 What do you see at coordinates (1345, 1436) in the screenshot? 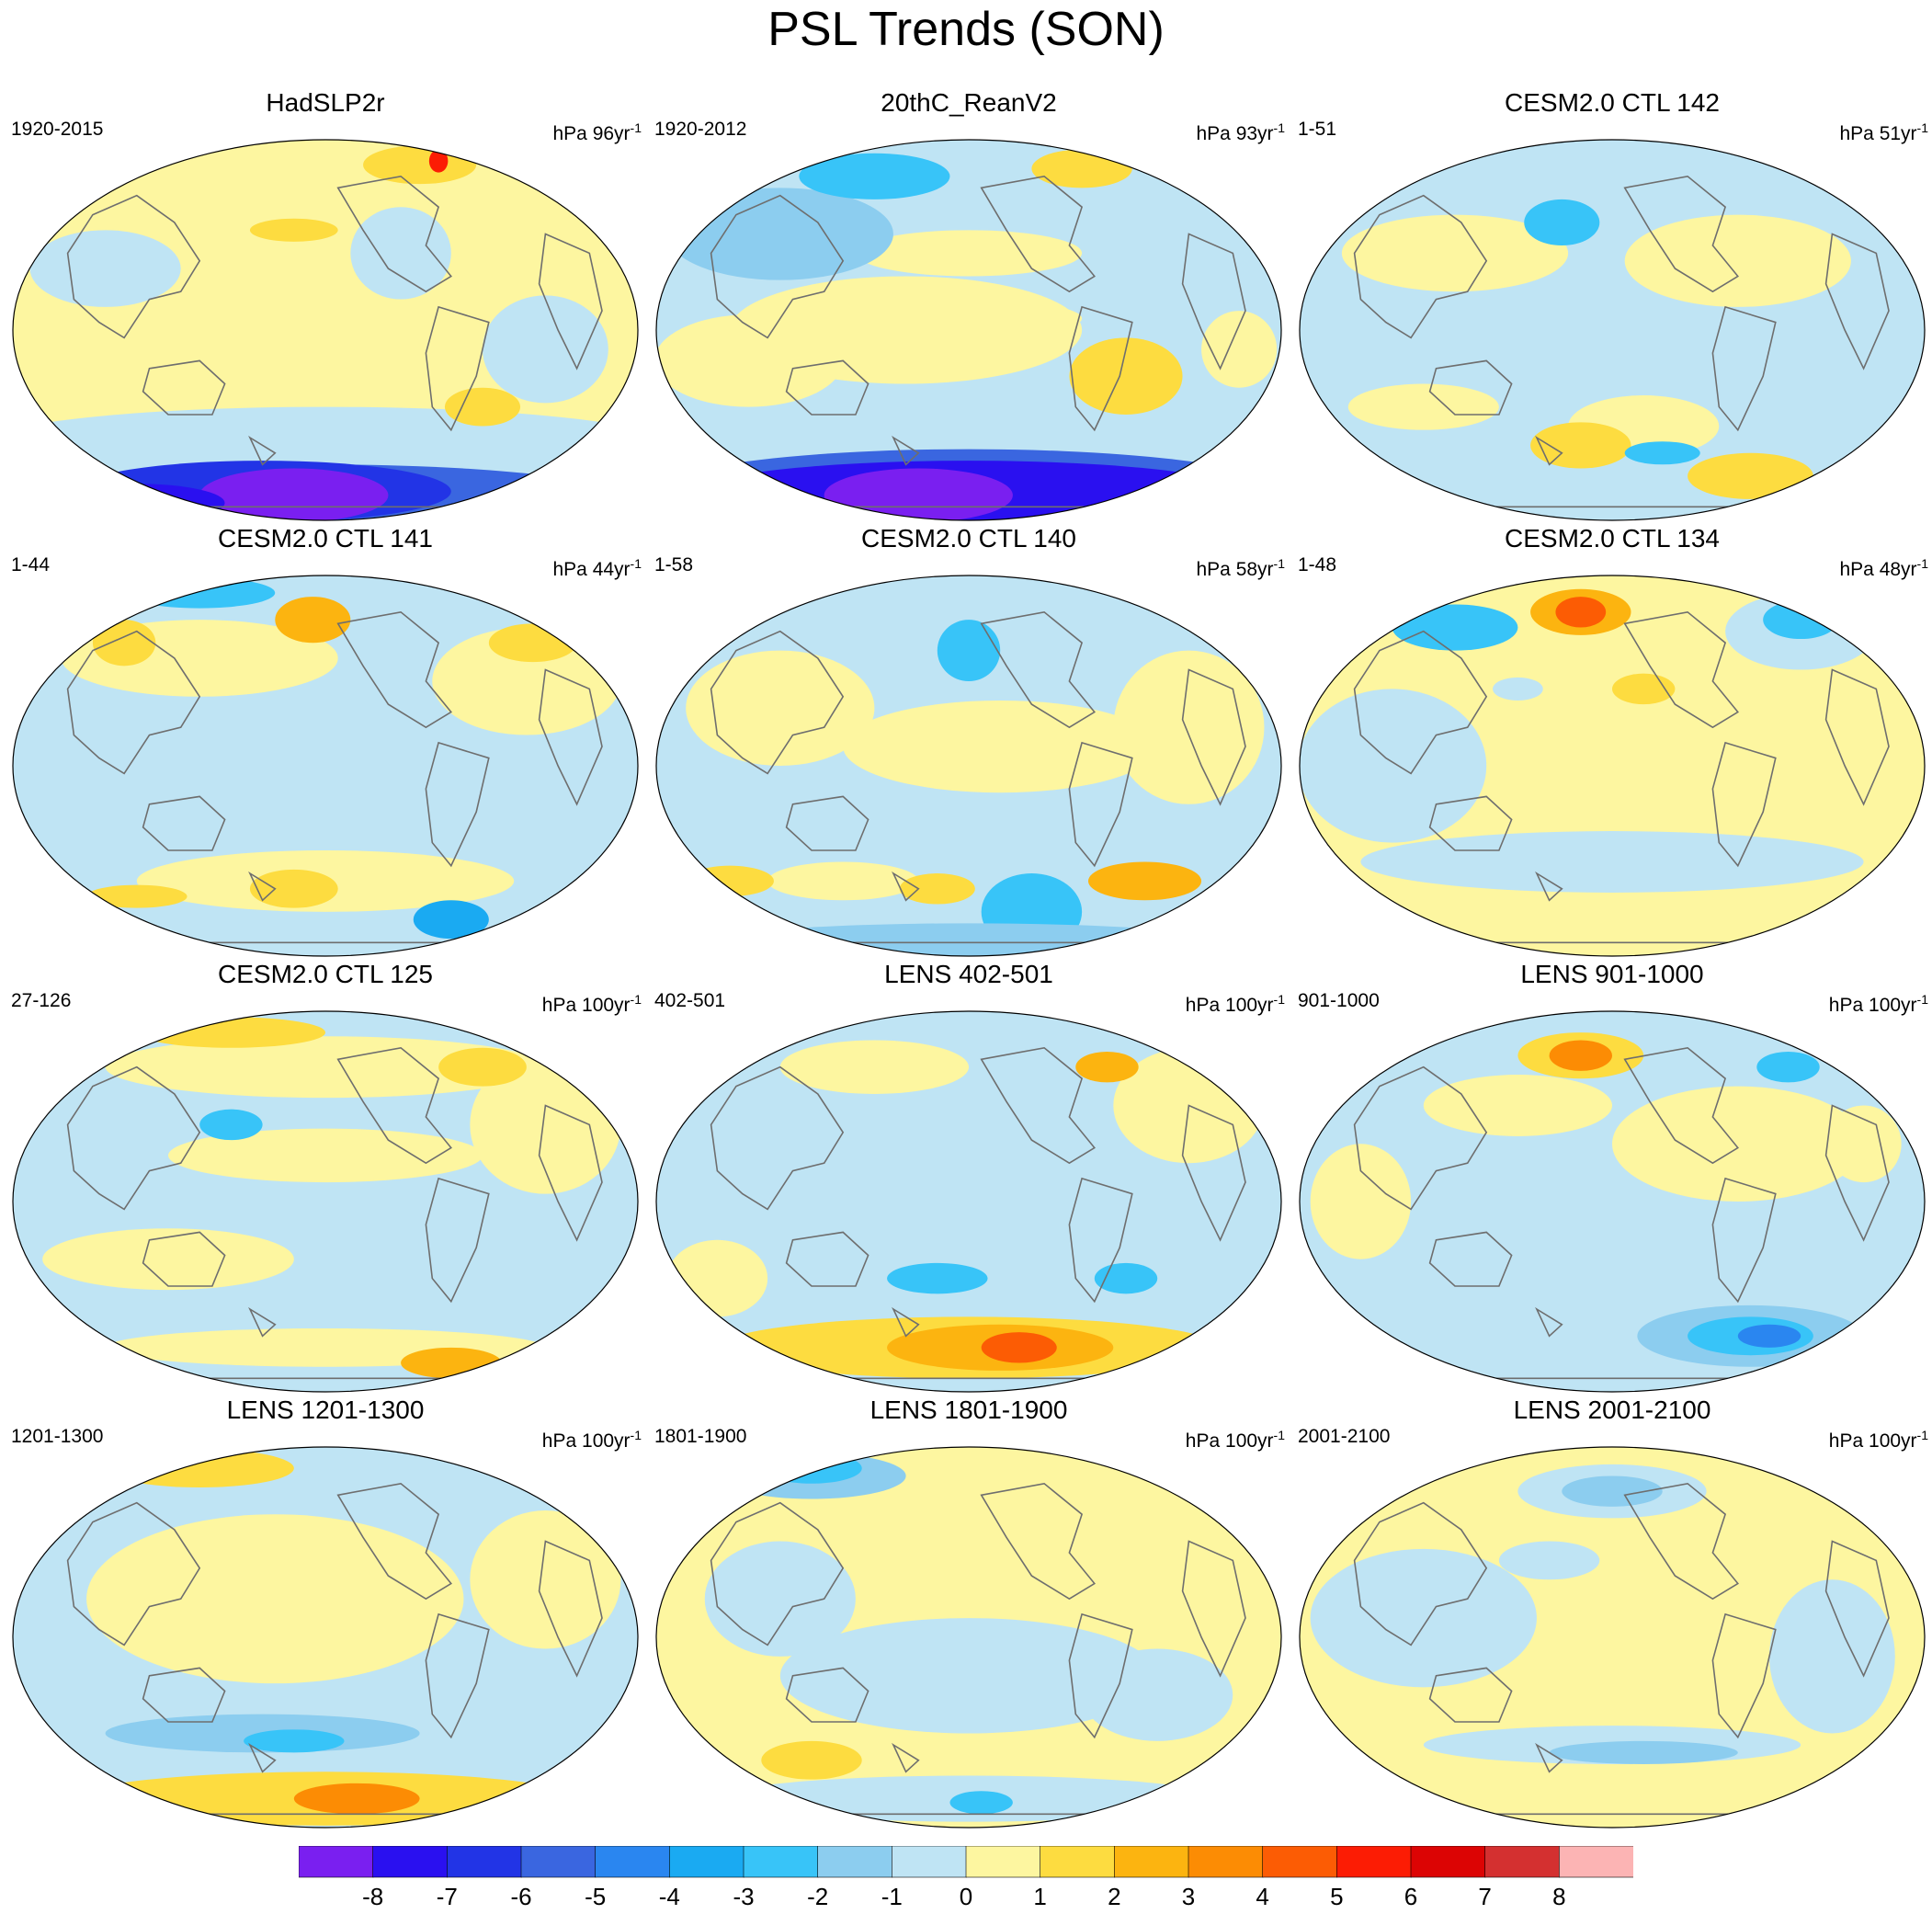
I see `panel-period: 2001-2100` at bounding box center [1345, 1436].